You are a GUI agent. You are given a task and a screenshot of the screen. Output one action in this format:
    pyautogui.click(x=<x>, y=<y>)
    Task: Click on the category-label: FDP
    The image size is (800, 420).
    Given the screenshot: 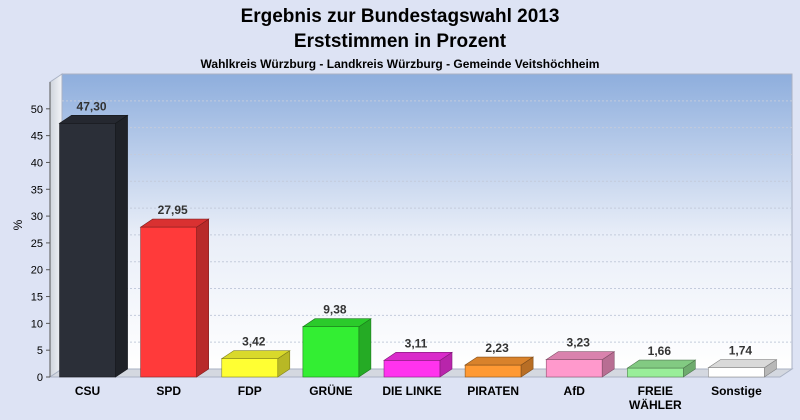 What is the action you would take?
    pyautogui.click(x=250, y=391)
    